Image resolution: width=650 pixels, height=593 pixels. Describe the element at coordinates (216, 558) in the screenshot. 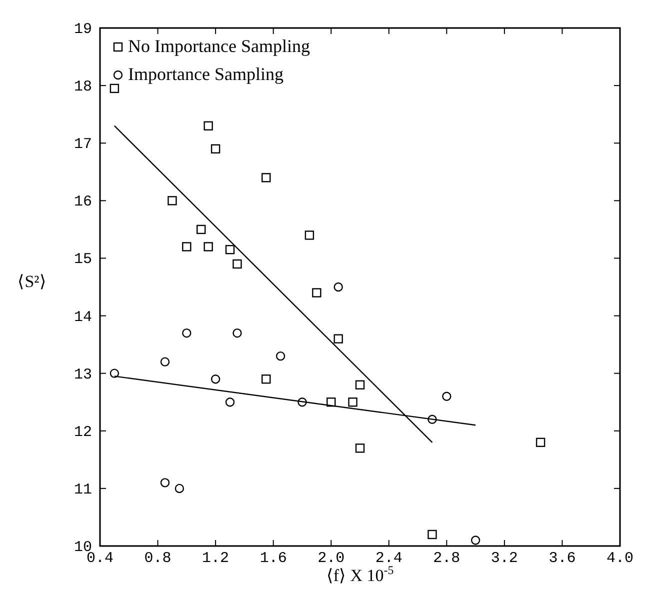

I see `x-tick-label: 1.2` at that location.